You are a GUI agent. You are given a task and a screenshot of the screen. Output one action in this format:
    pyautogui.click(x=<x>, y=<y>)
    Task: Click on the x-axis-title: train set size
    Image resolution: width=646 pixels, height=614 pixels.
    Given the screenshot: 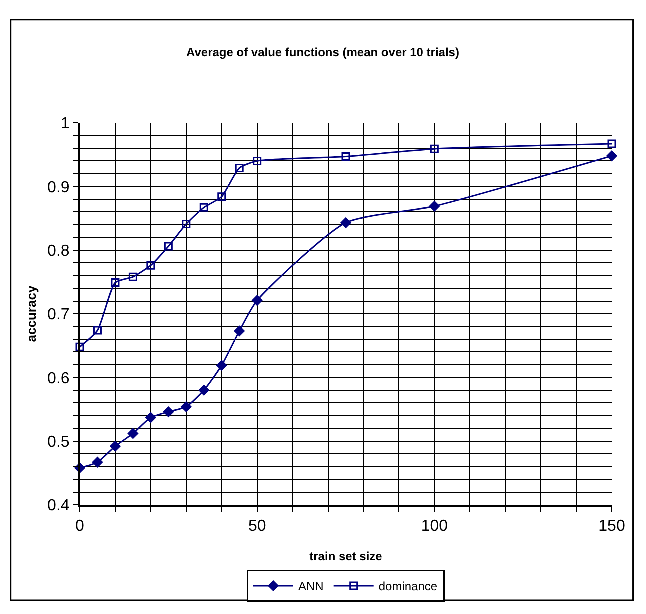 What is the action you would take?
    pyautogui.click(x=346, y=557)
    